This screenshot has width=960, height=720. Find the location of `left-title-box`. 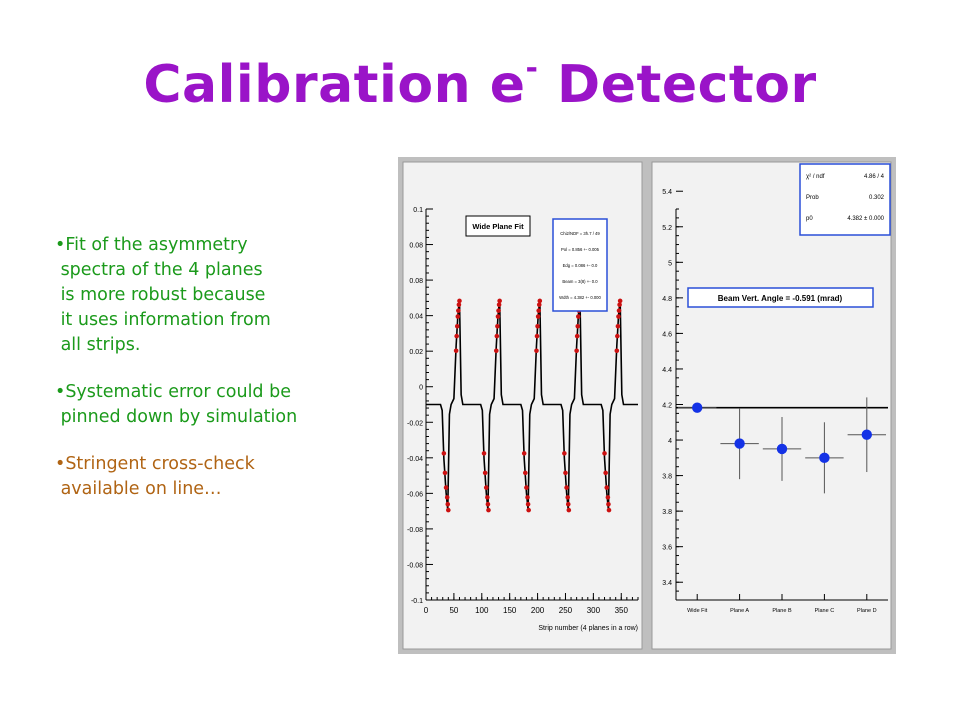

left-title-box is located at coordinates (498, 226).